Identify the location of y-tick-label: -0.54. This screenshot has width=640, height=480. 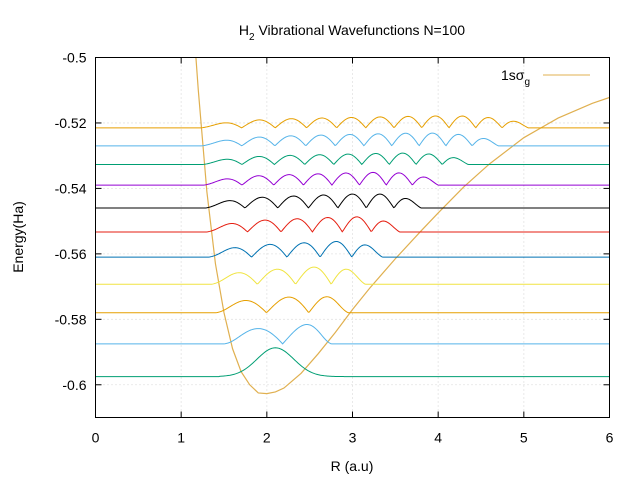
(71, 188).